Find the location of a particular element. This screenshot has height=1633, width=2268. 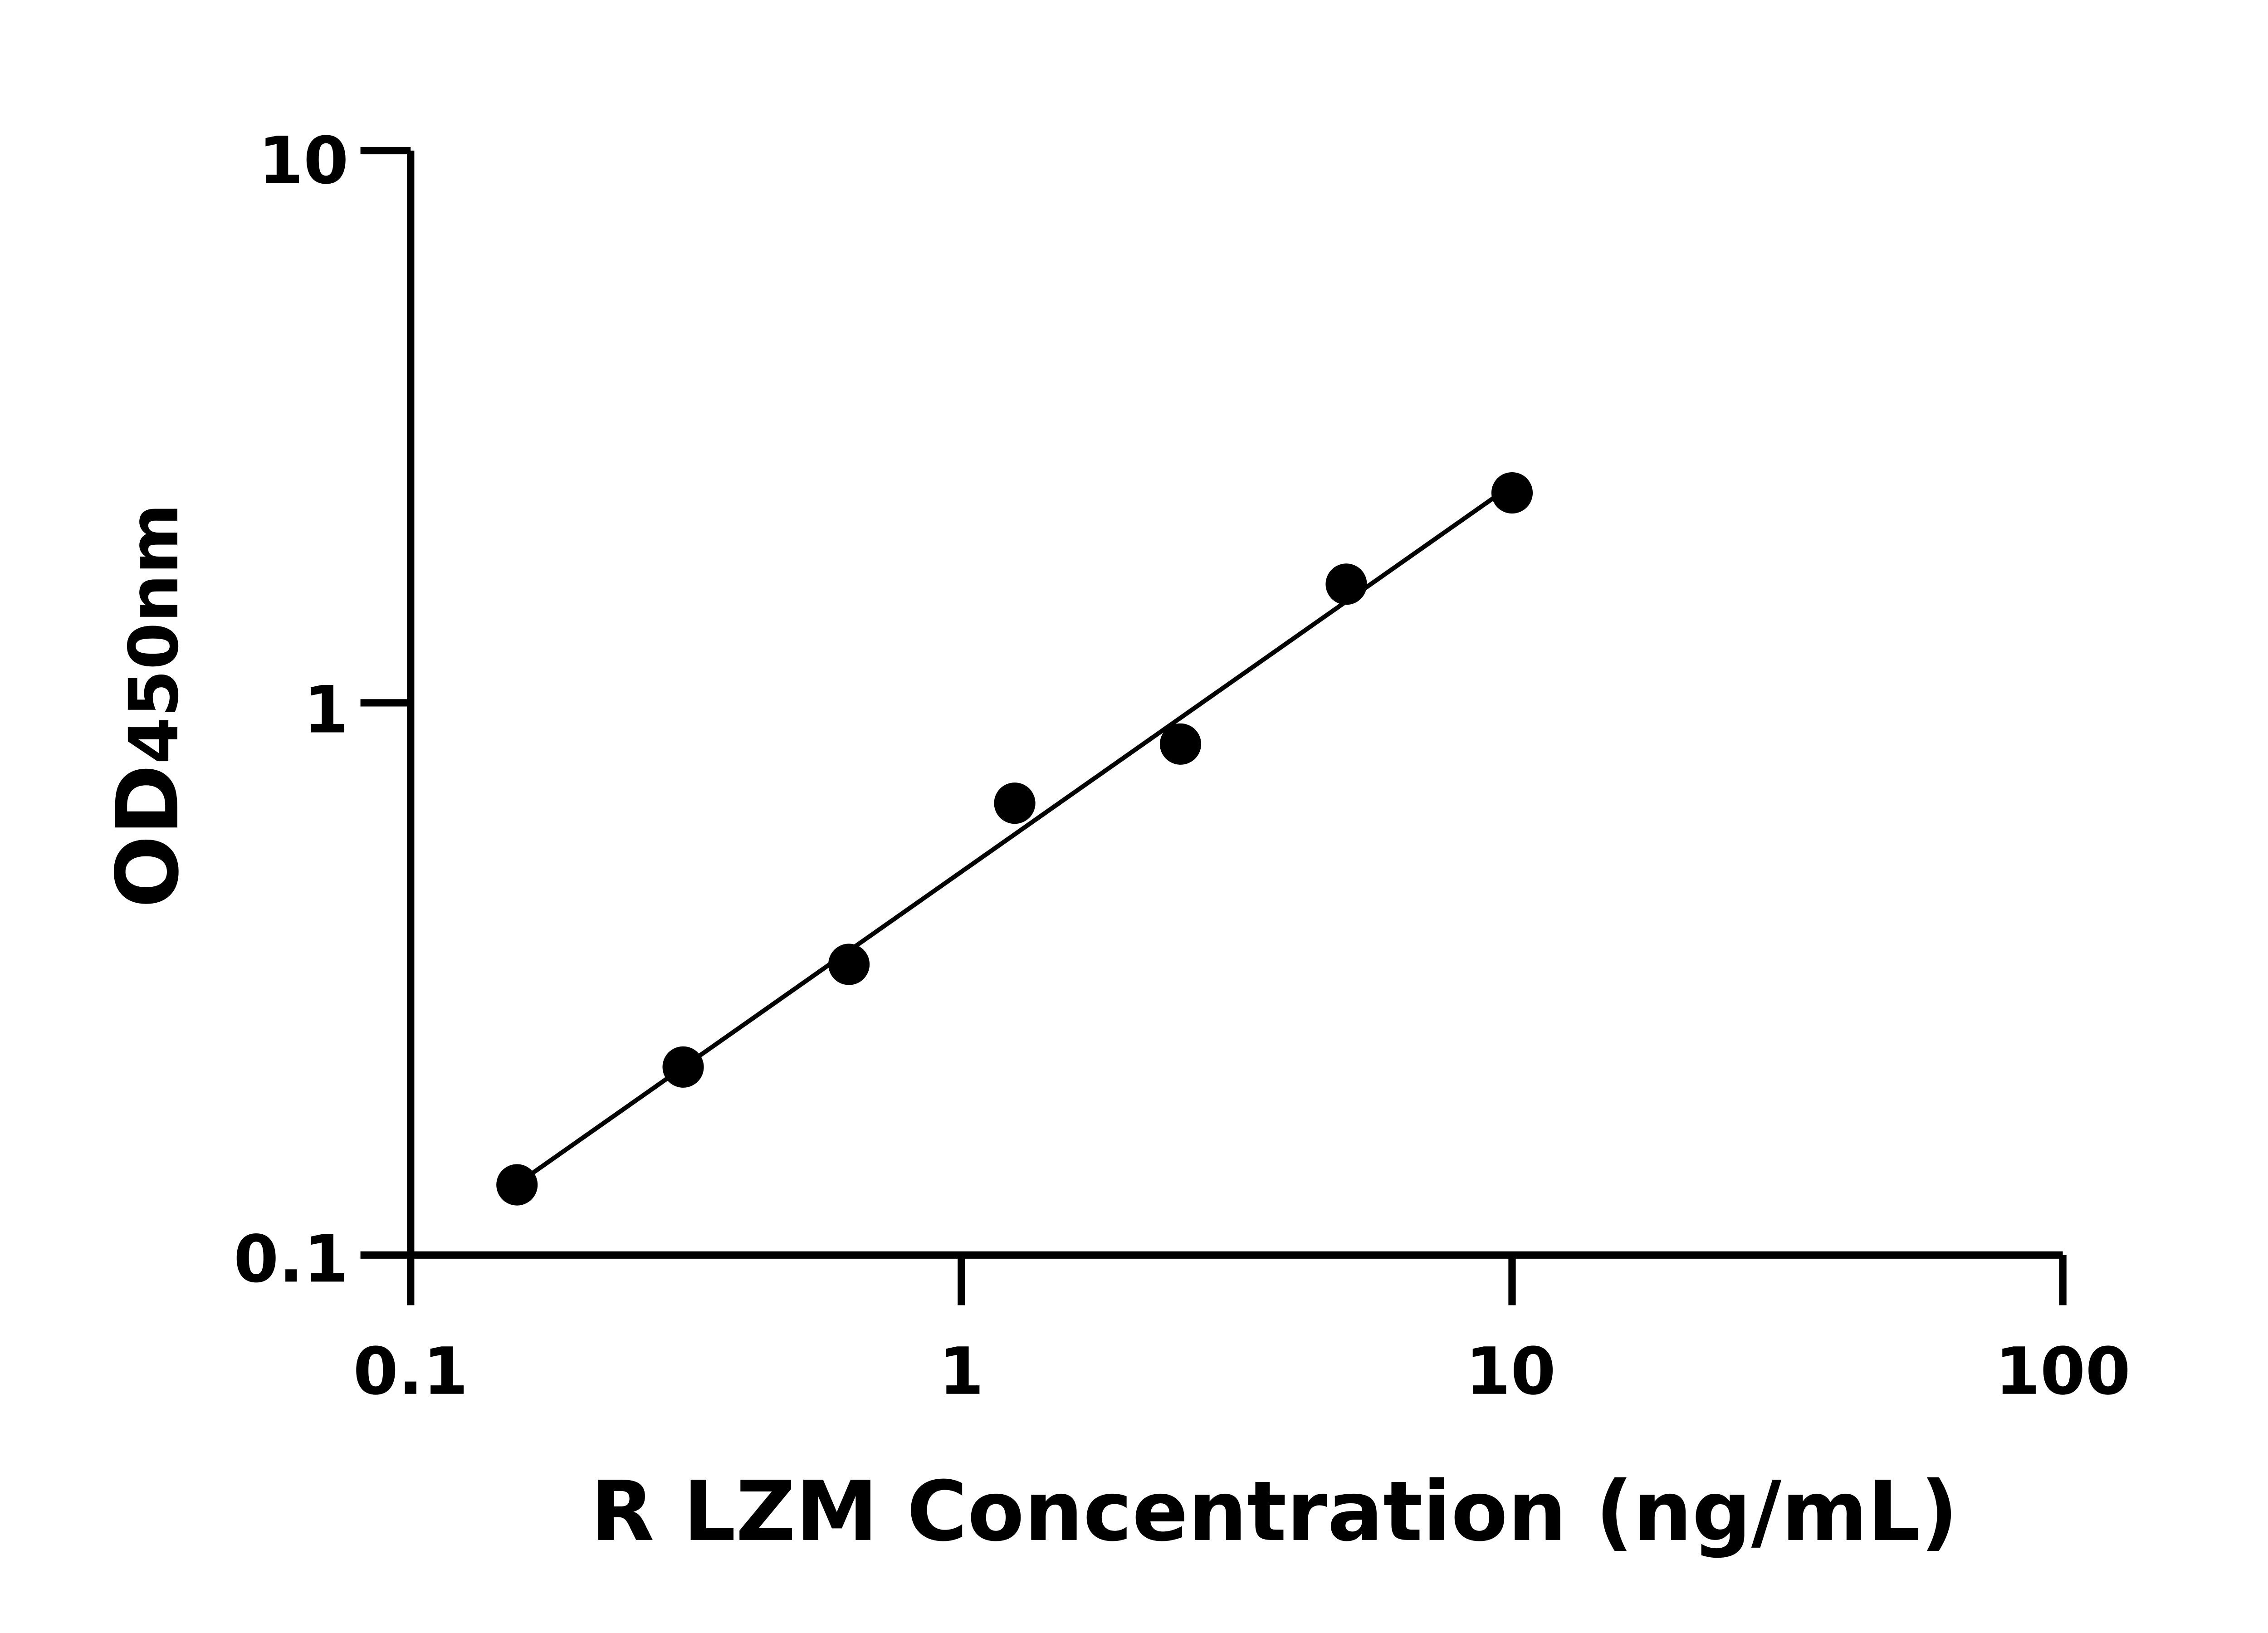

y-tick-label: 1 is located at coordinates (326, 710).